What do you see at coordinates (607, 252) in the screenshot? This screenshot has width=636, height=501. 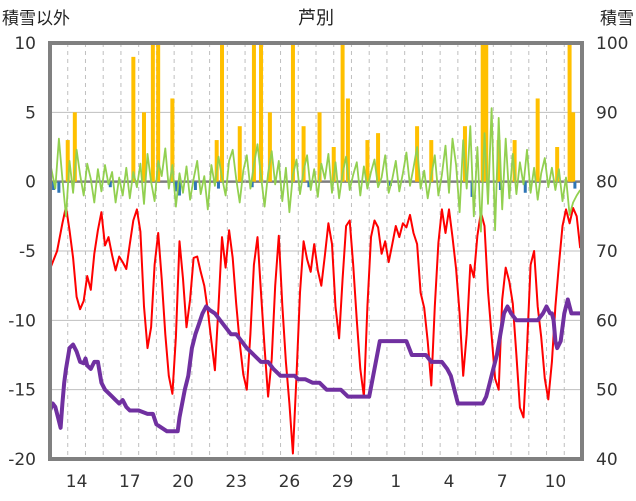 I see `y-tick-label-right: 70` at bounding box center [607, 252].